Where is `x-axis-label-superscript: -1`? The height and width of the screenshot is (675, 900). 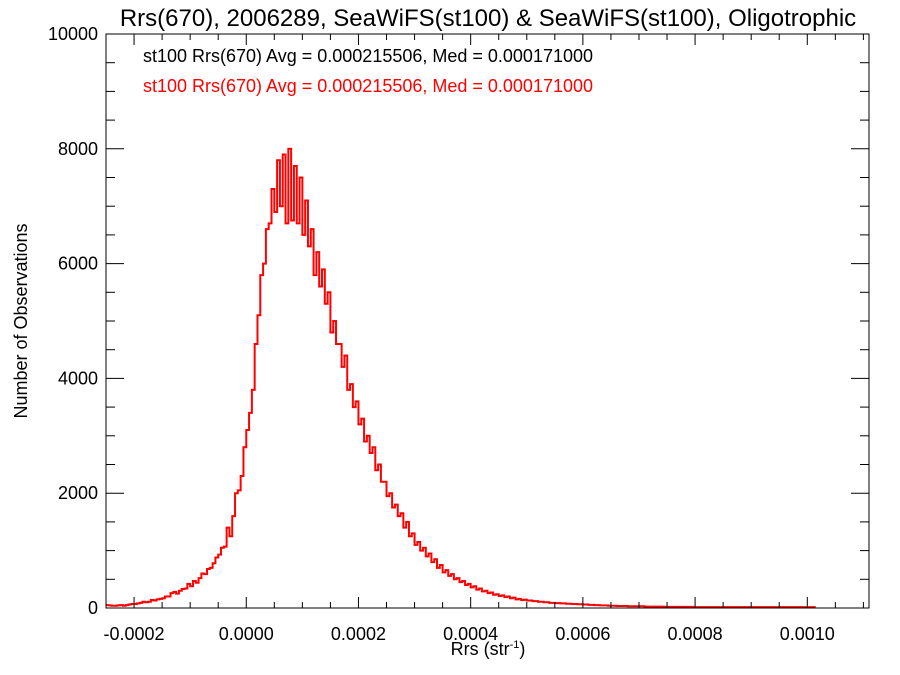
x-axis-label-superscript: -1 is located at coordinates (515, 645).